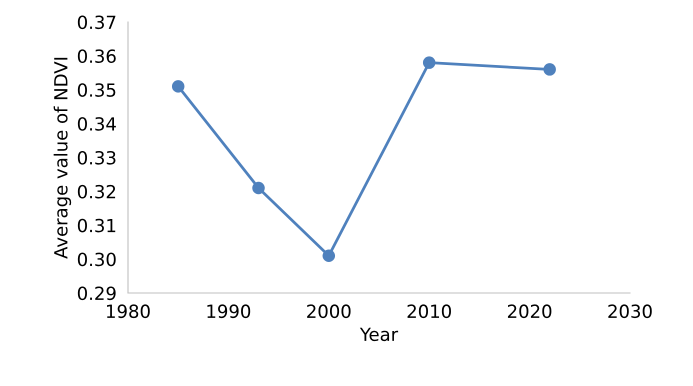 Image resolution: width=693 pixels, height=386 pixels. Describe the element at coordinates (97, 157) in the screenshot. I see `y-tick-label: 0.33` at that location.